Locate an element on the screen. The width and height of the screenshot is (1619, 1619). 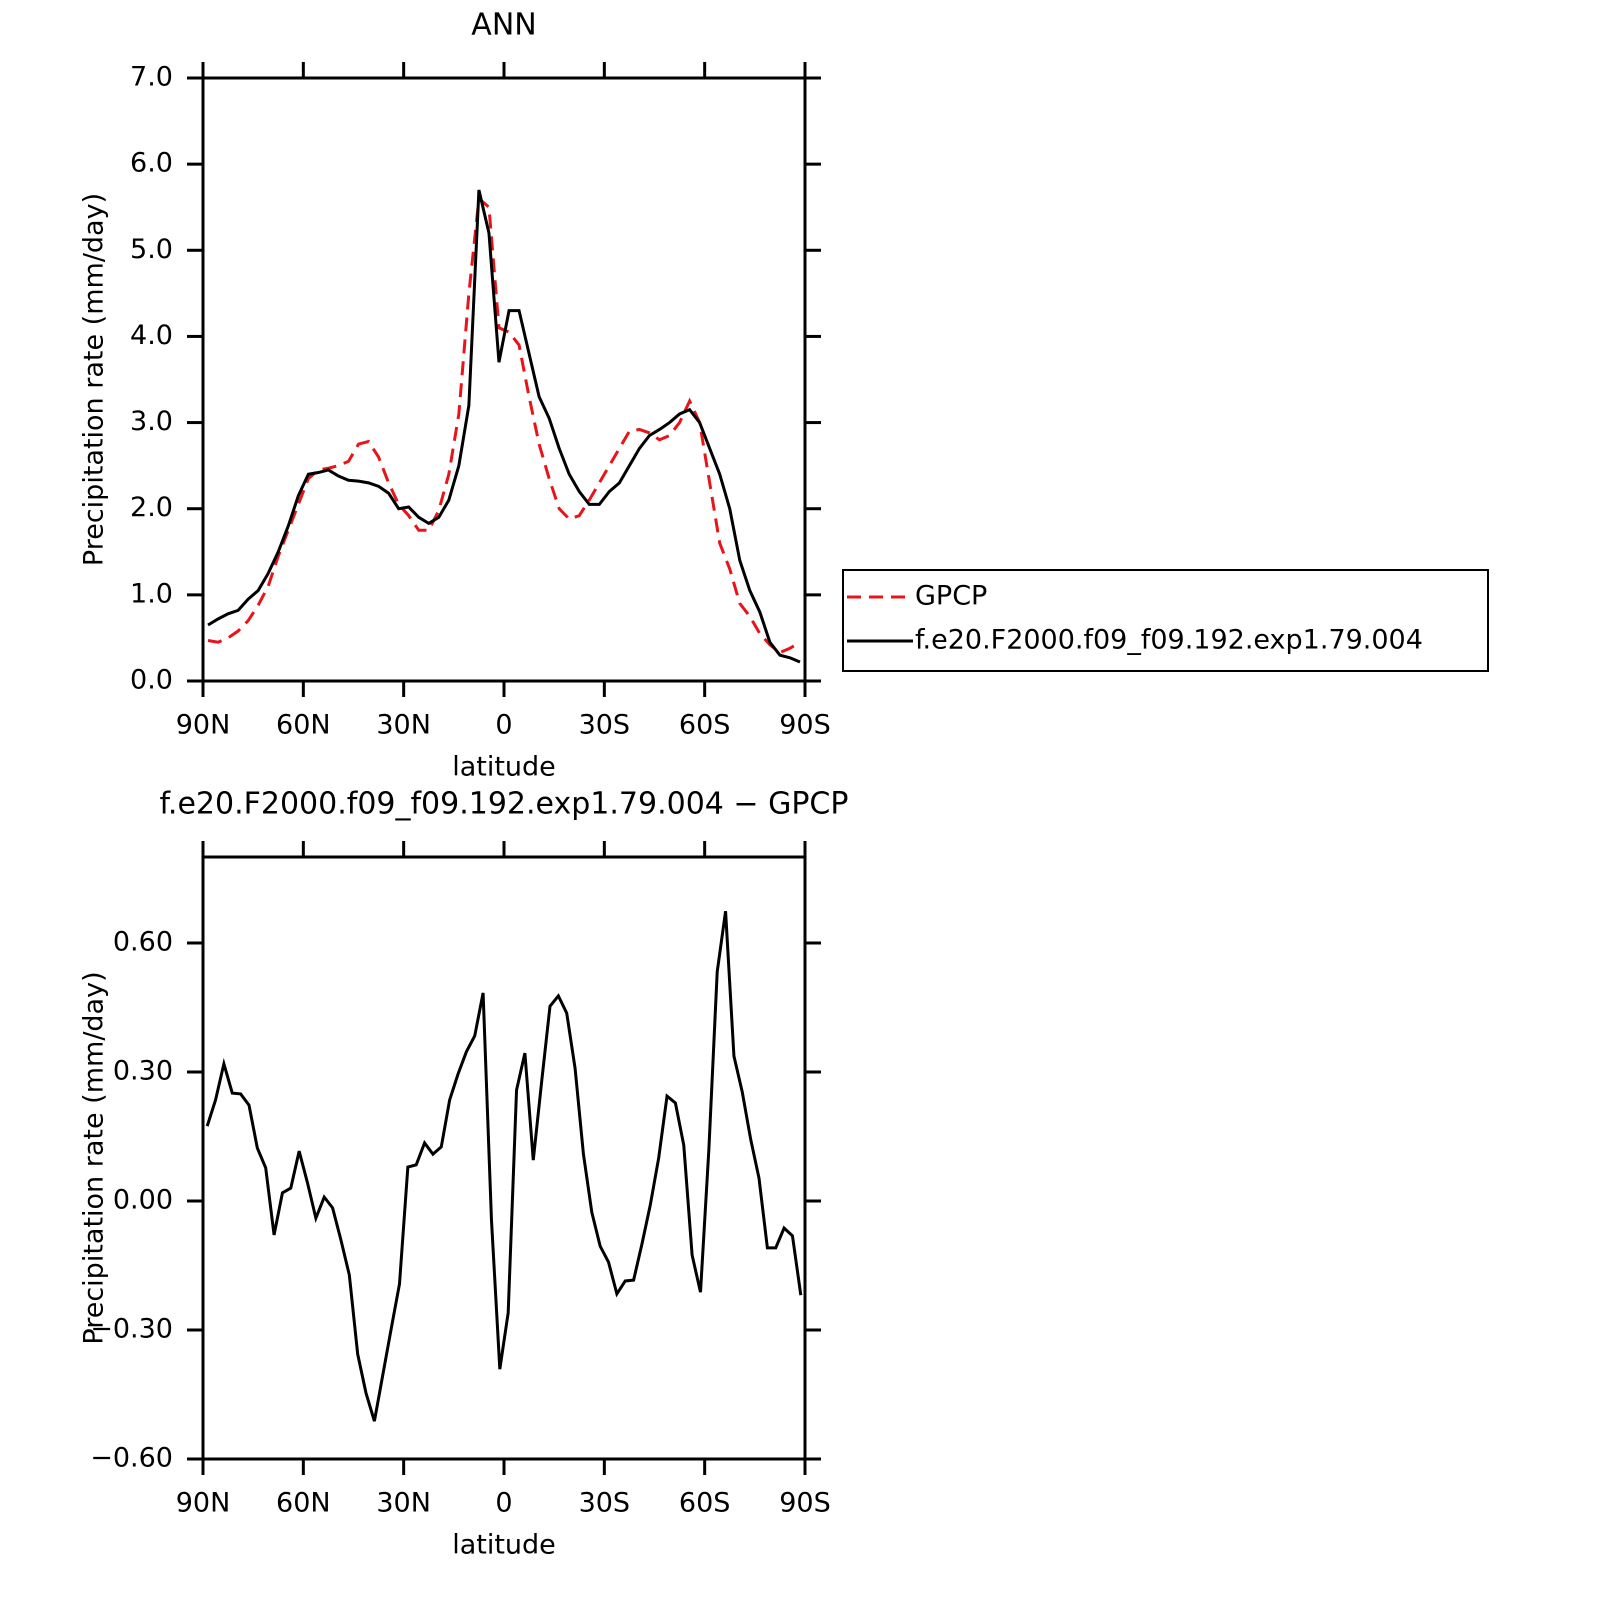
legend-label: f.e20.F2000.f09_f09.192.exp1.79.004 is located at coordinates (1169, 640).